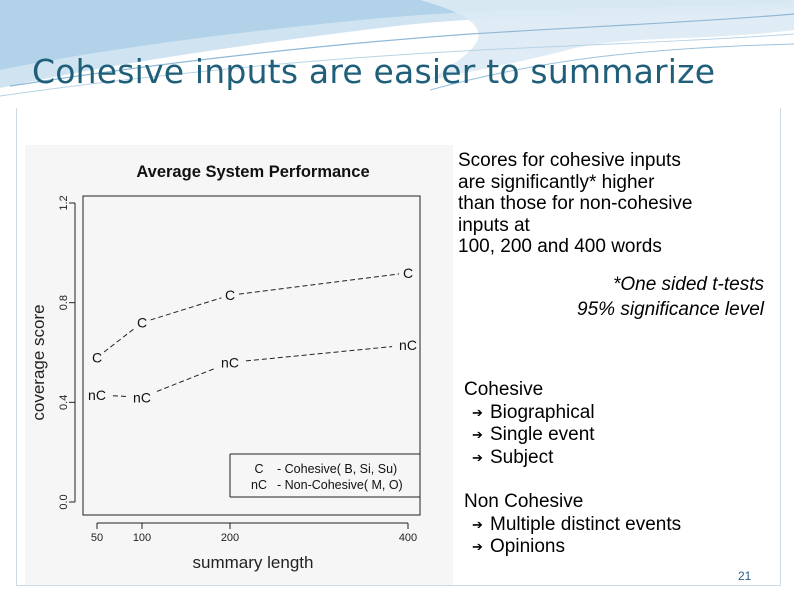 This screenshot has height=595, width=794. Describe the element at coordinates (542, 434) in the screenshot. I see `list-item-label: Single event` at that location.